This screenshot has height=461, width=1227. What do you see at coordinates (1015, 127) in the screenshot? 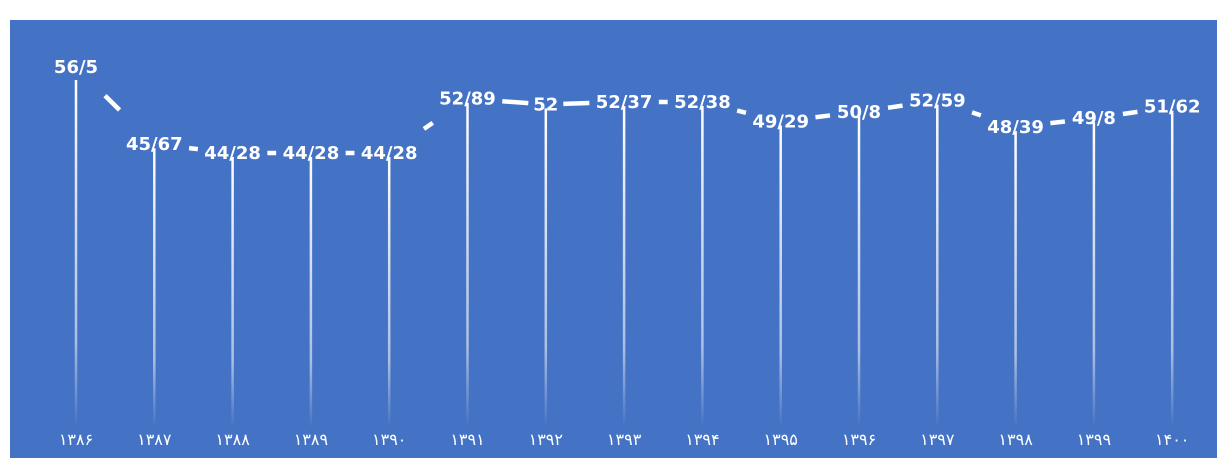
I see `data-label: 48/39` at bounding box center [1015, 127].